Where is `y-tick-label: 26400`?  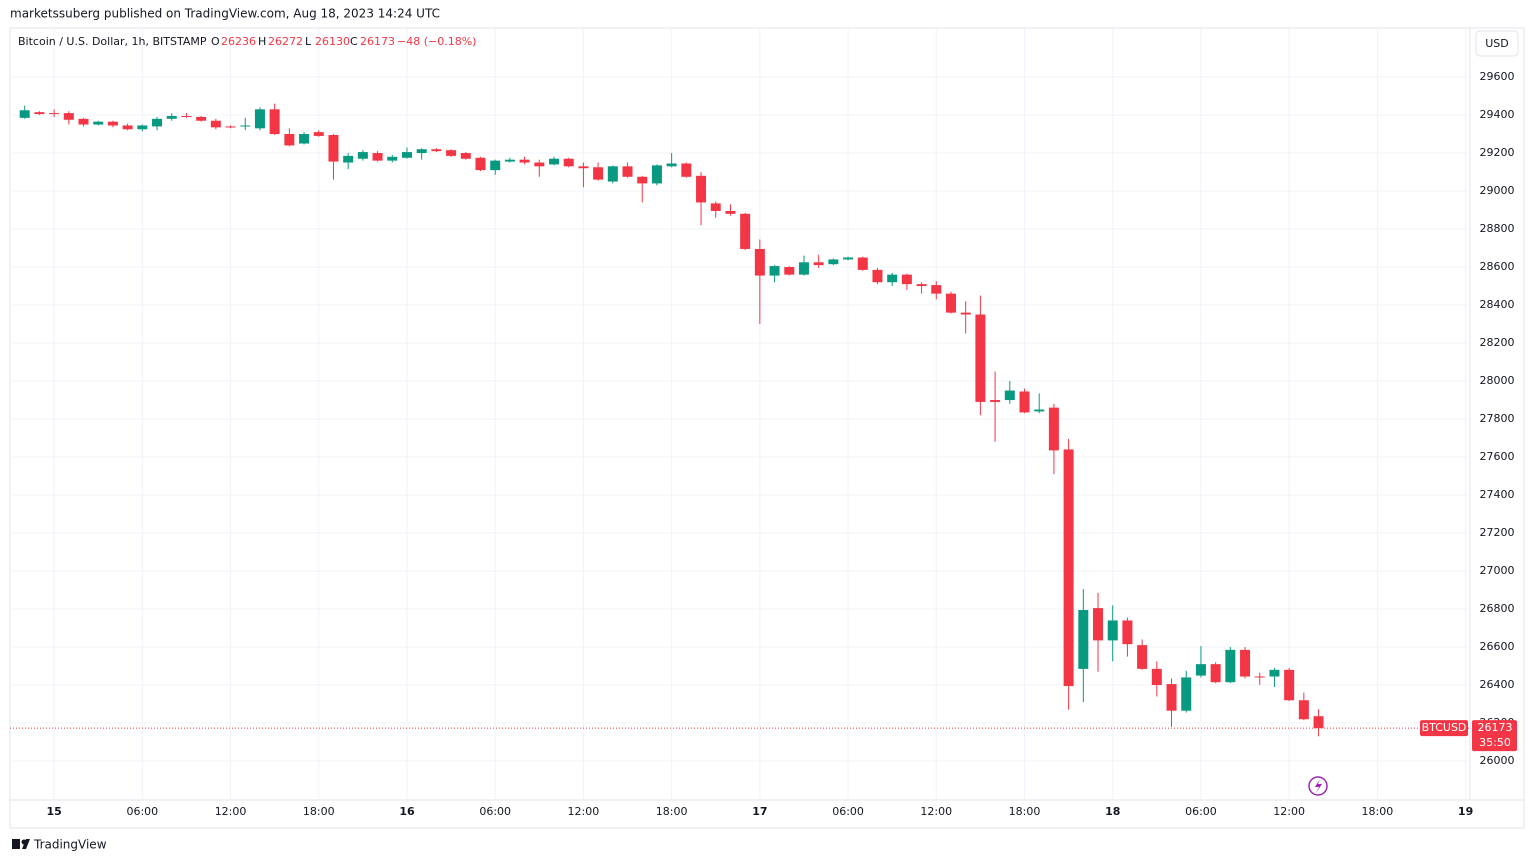
y-tick-label: 26400 is located at coordinates (1497, 684).